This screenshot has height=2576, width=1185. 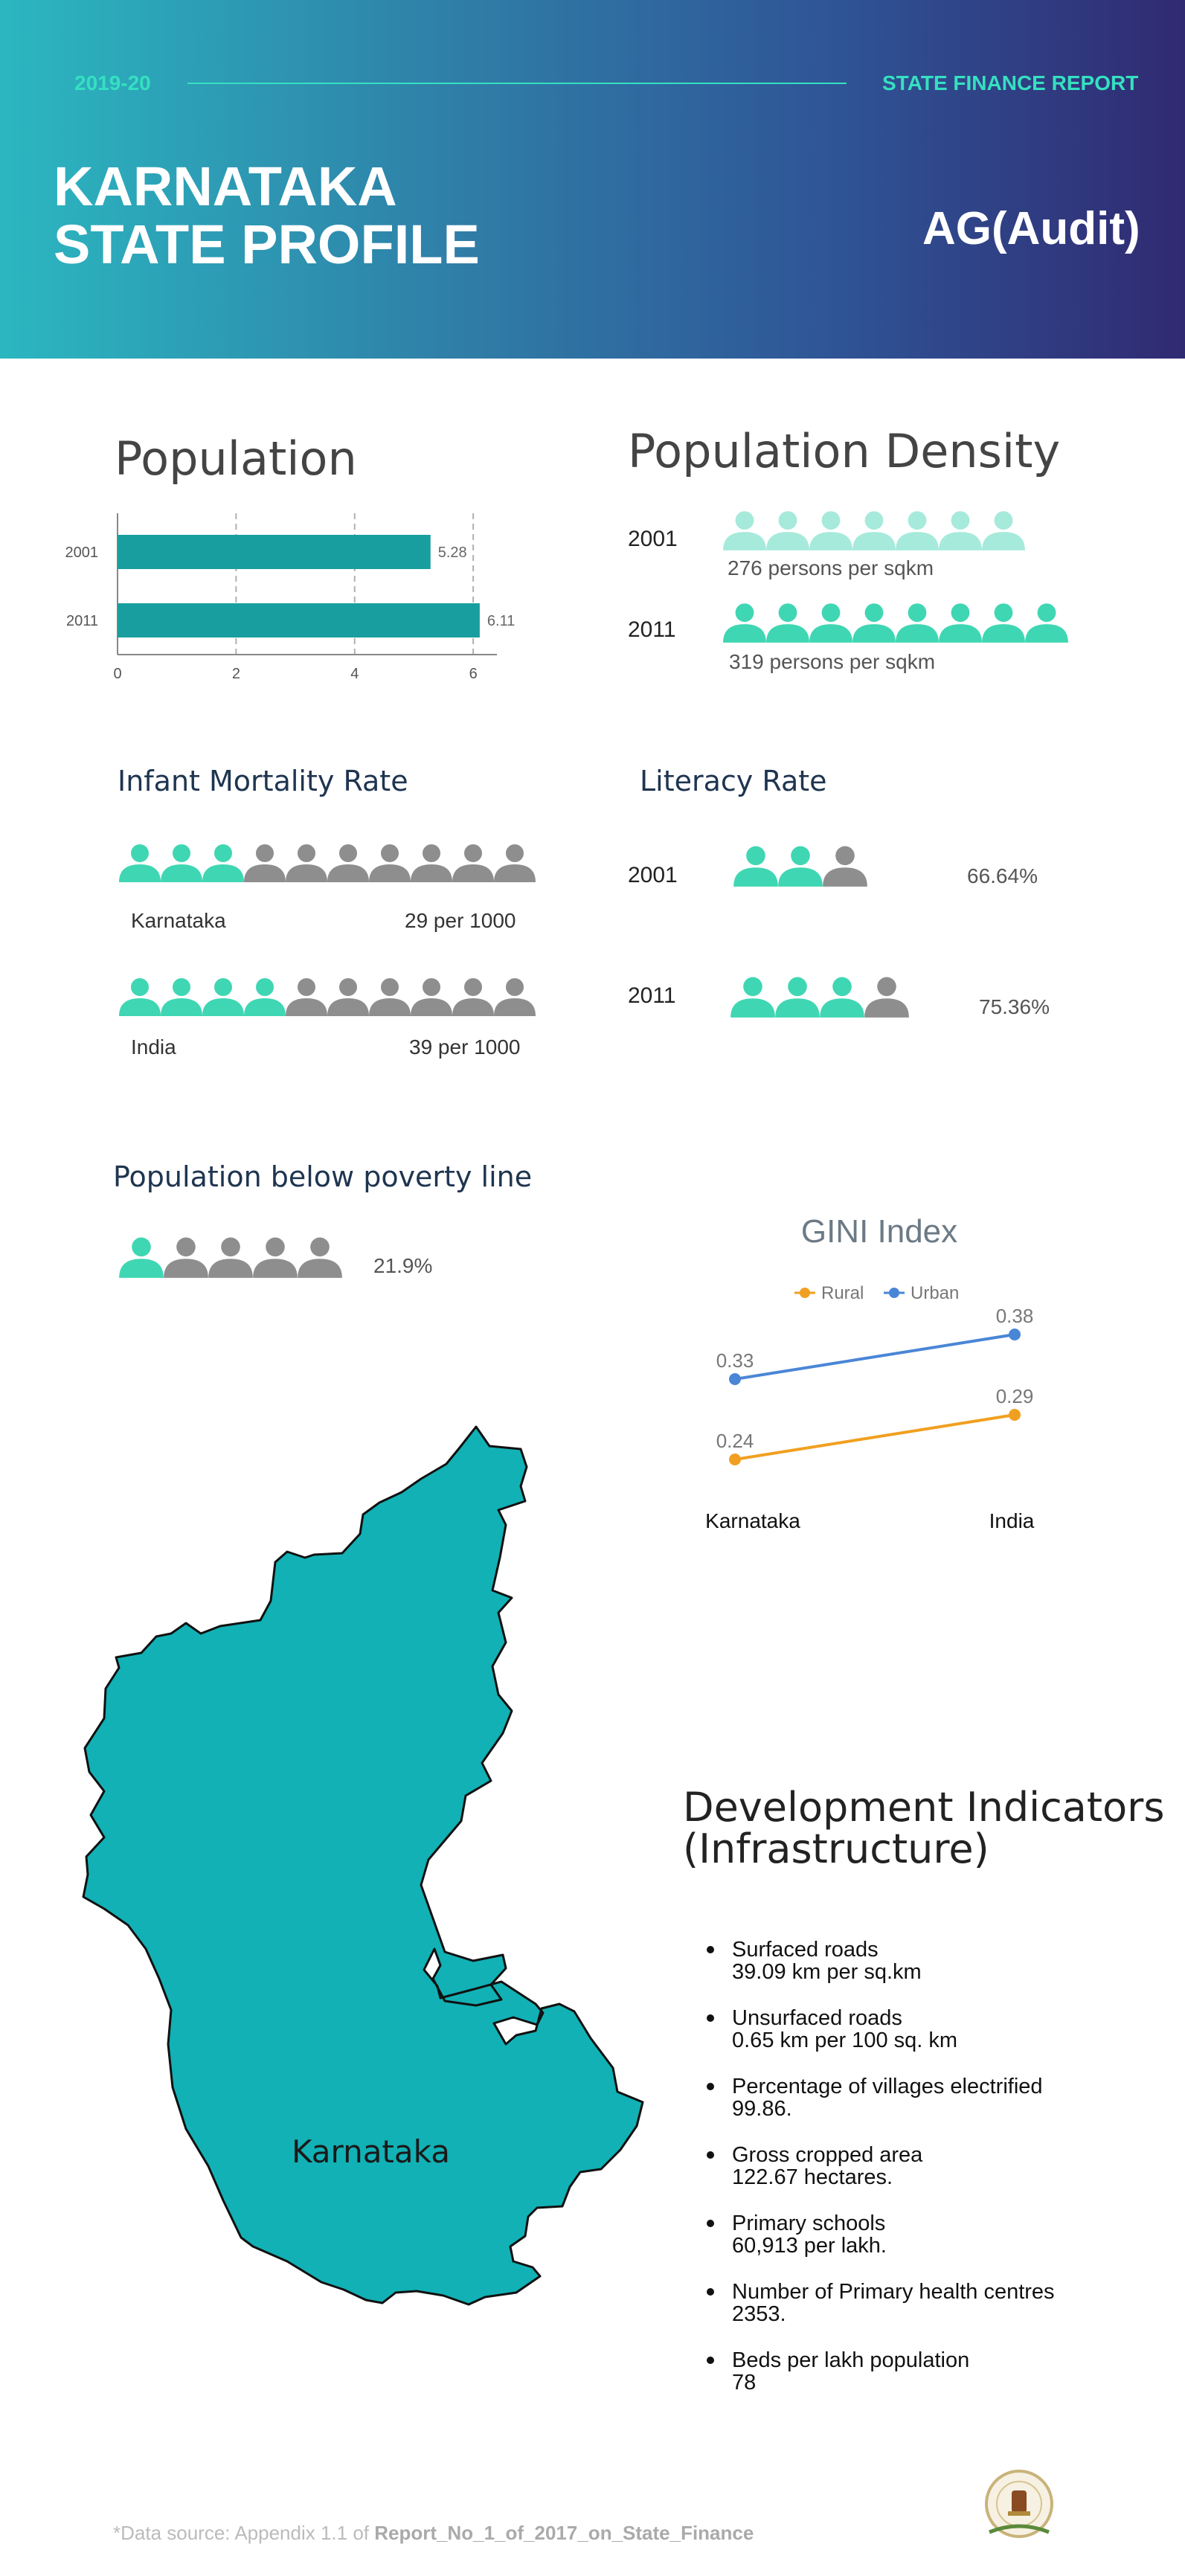 I want to click on x-category-label: India, so click(x=1012, y=1520).